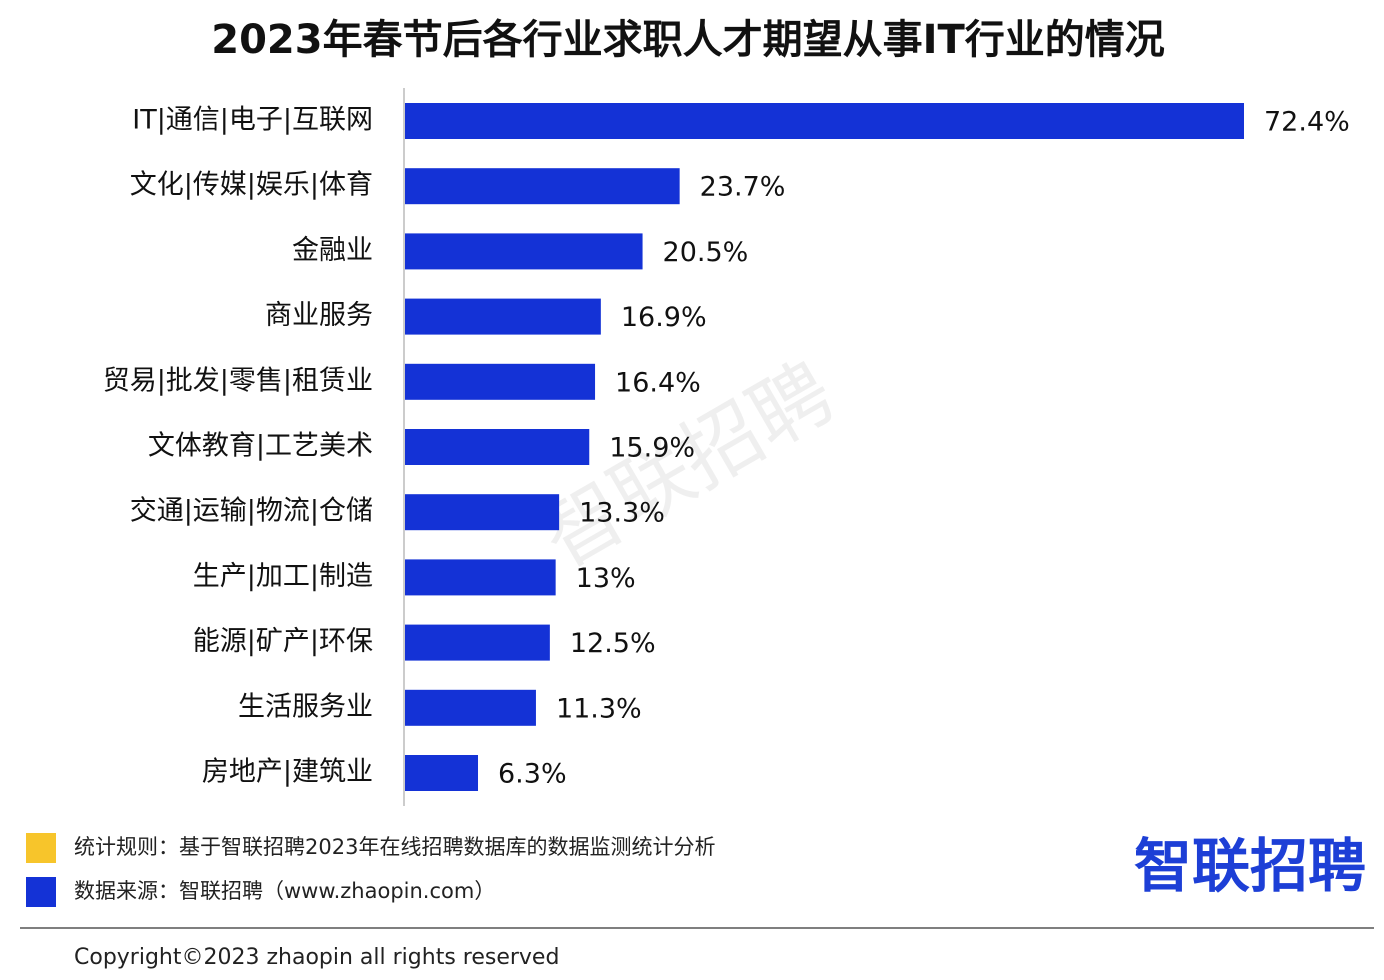 The width and height of the screenshot is (1384, 980). What do you see at coordinates (532, 774) in the screenshot?
I see `value-label: 6.3%` at bounding box center [532, 774].